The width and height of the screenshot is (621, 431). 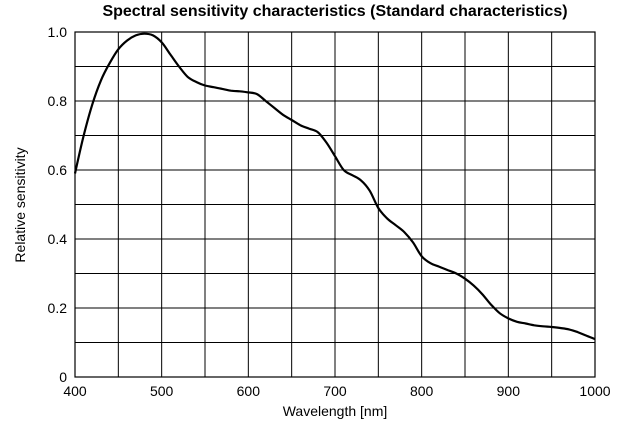 I want to click on x-tick-label: 1000, so click(x=594, y=391).